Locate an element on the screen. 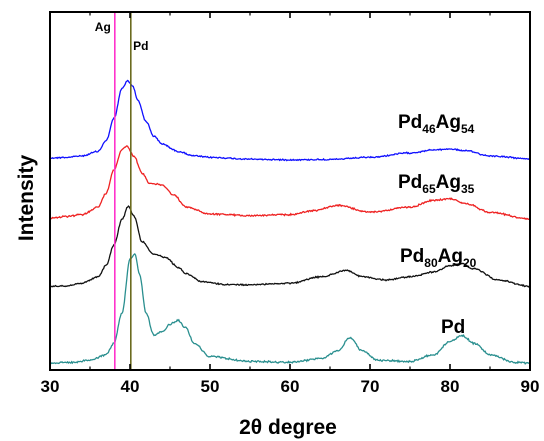 The height and width of the screenshot is (441, 544). series-label-pd80ag20: Pd80Ag20 is located at coordinates (438, 258).